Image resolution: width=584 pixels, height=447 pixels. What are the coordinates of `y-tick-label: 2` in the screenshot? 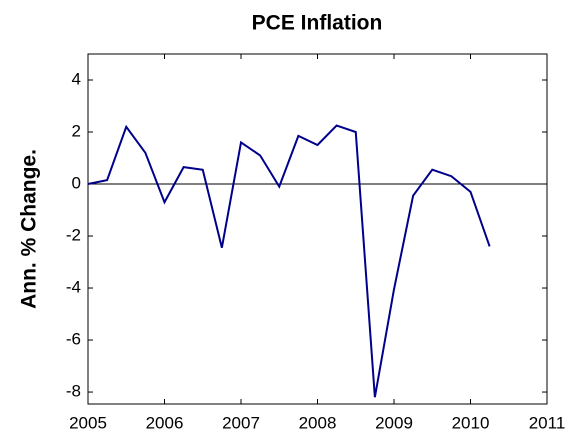 It's located at (76, 130).